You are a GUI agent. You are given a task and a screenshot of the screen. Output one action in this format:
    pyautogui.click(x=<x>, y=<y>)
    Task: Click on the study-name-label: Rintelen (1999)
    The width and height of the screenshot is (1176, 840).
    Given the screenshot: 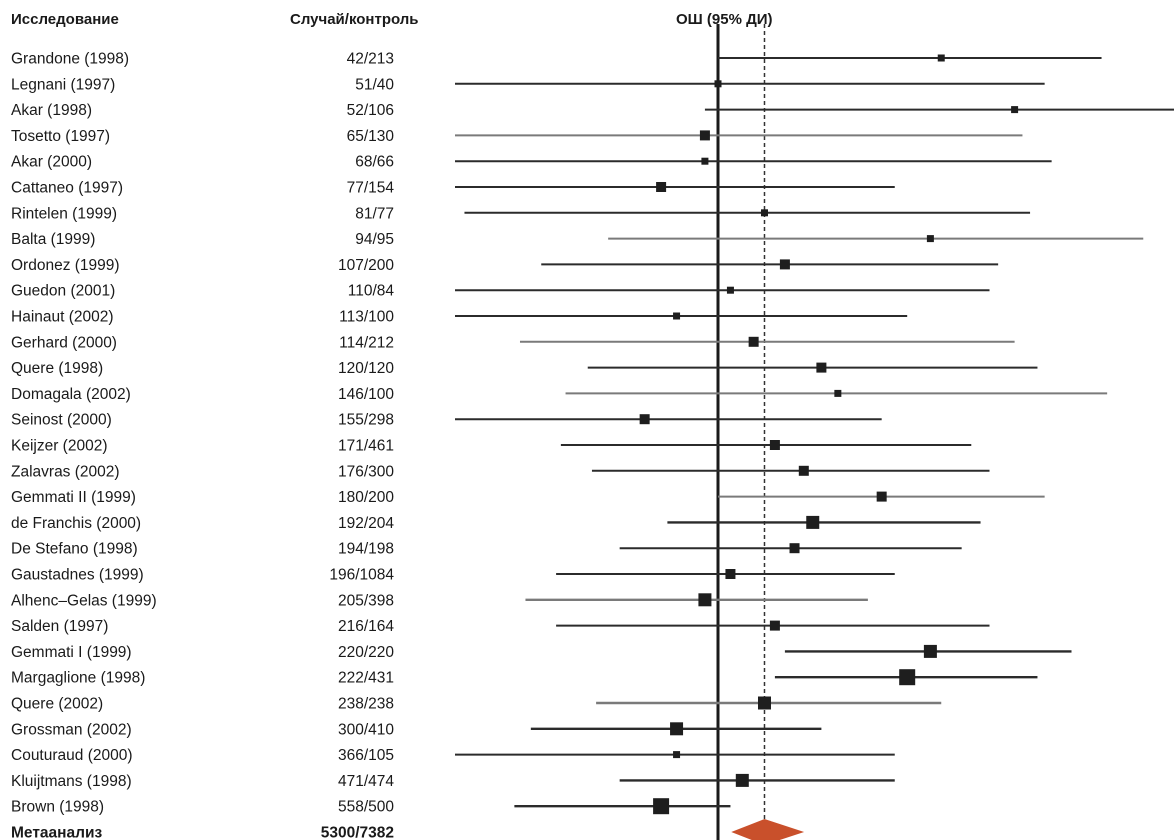 What is the action you would take?
    pyautogui.click(x=64, y=213)
    